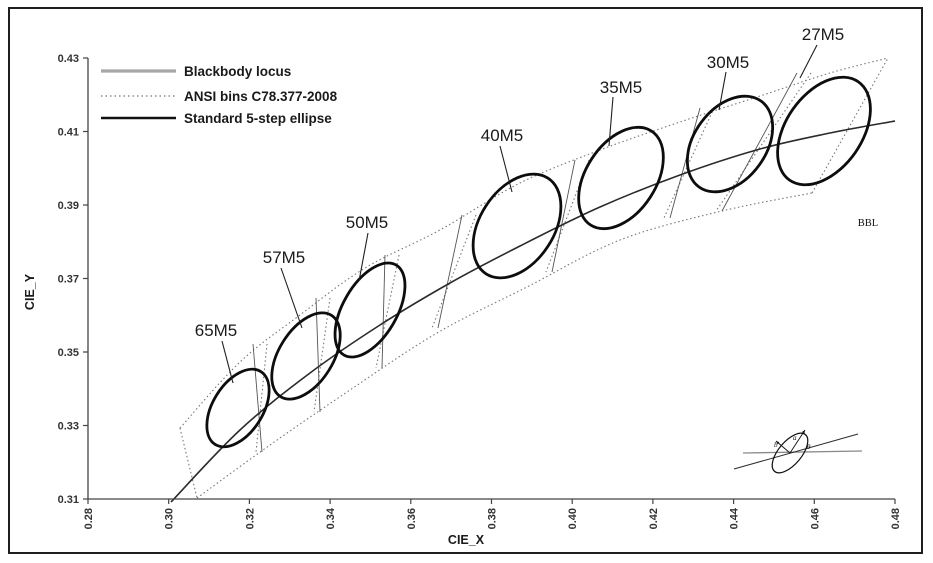 The height and width of the screenshot is (563, 933). I want to click on step-ellipse-30M5, so click(730, 144).